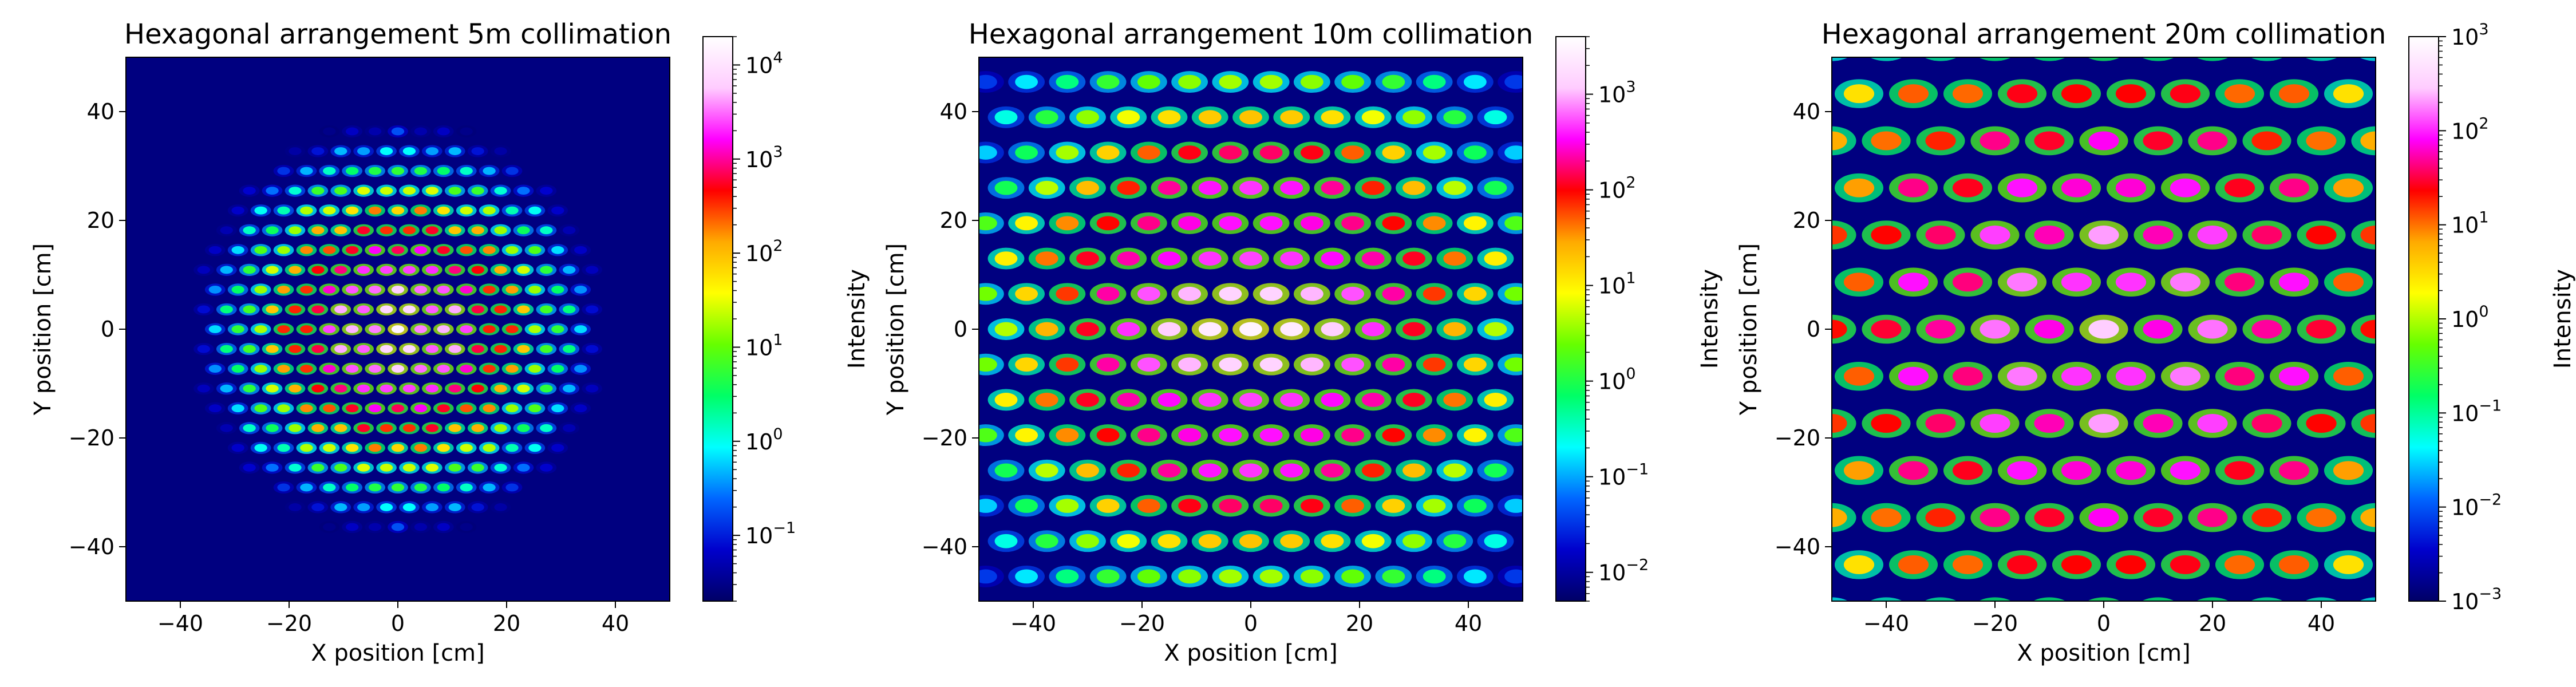  Describe the element at coordinates (1623, 571) in the screenshot. I see `colorbar-tick-label: 10⁻²` at that location.